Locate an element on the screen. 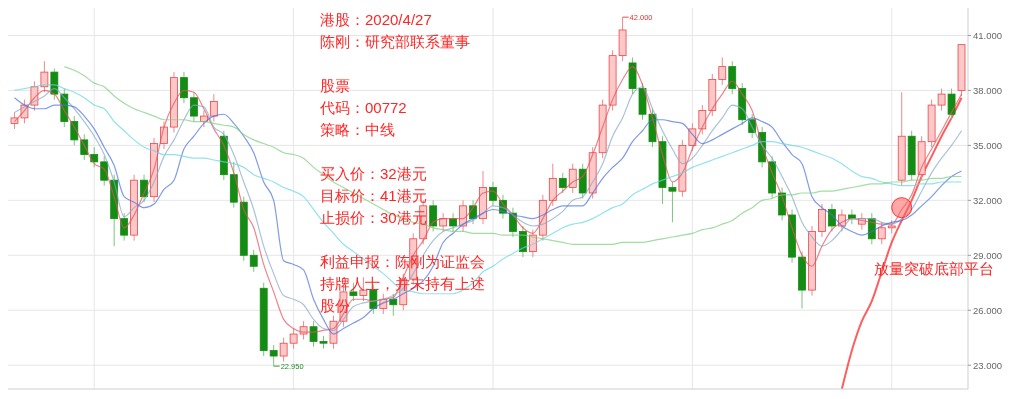  y-tick-label: 41.000 is located at coordinates (988, 35).